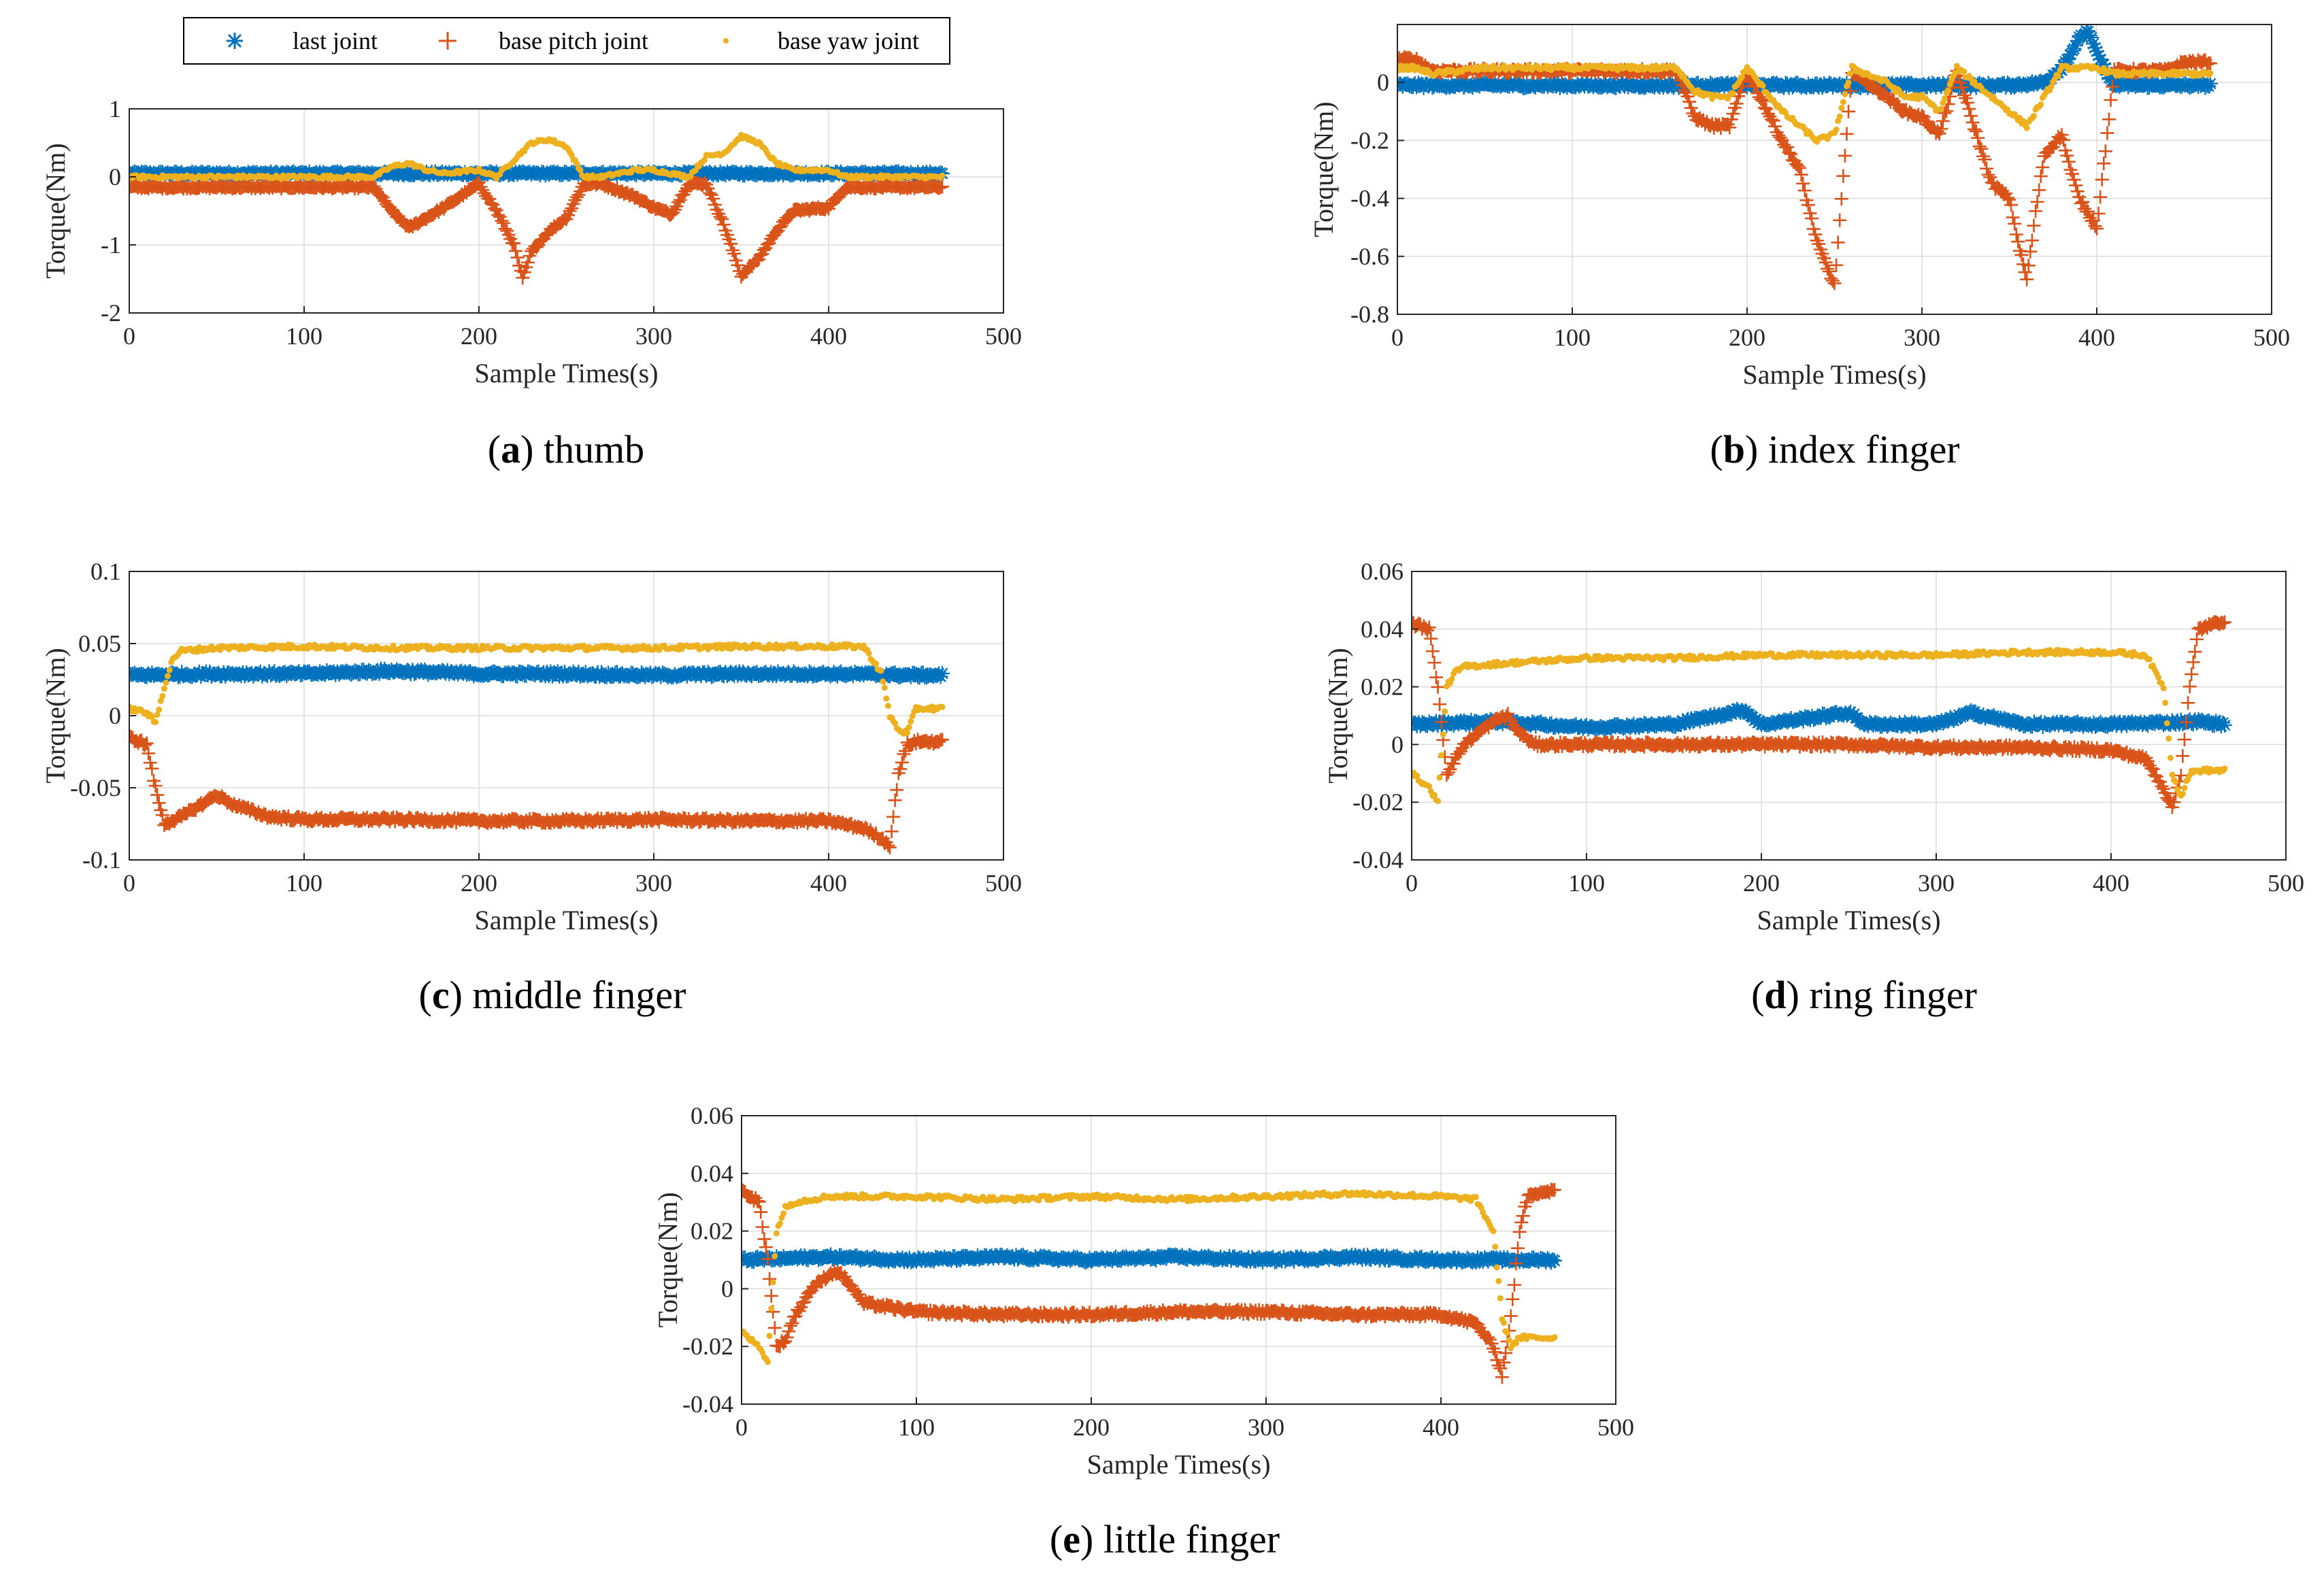 The image size is (2324, 1581). Describe the element at coordinates (653, 883) in the screenshot. I see `panel-c-xtick-label: 300` at that location.